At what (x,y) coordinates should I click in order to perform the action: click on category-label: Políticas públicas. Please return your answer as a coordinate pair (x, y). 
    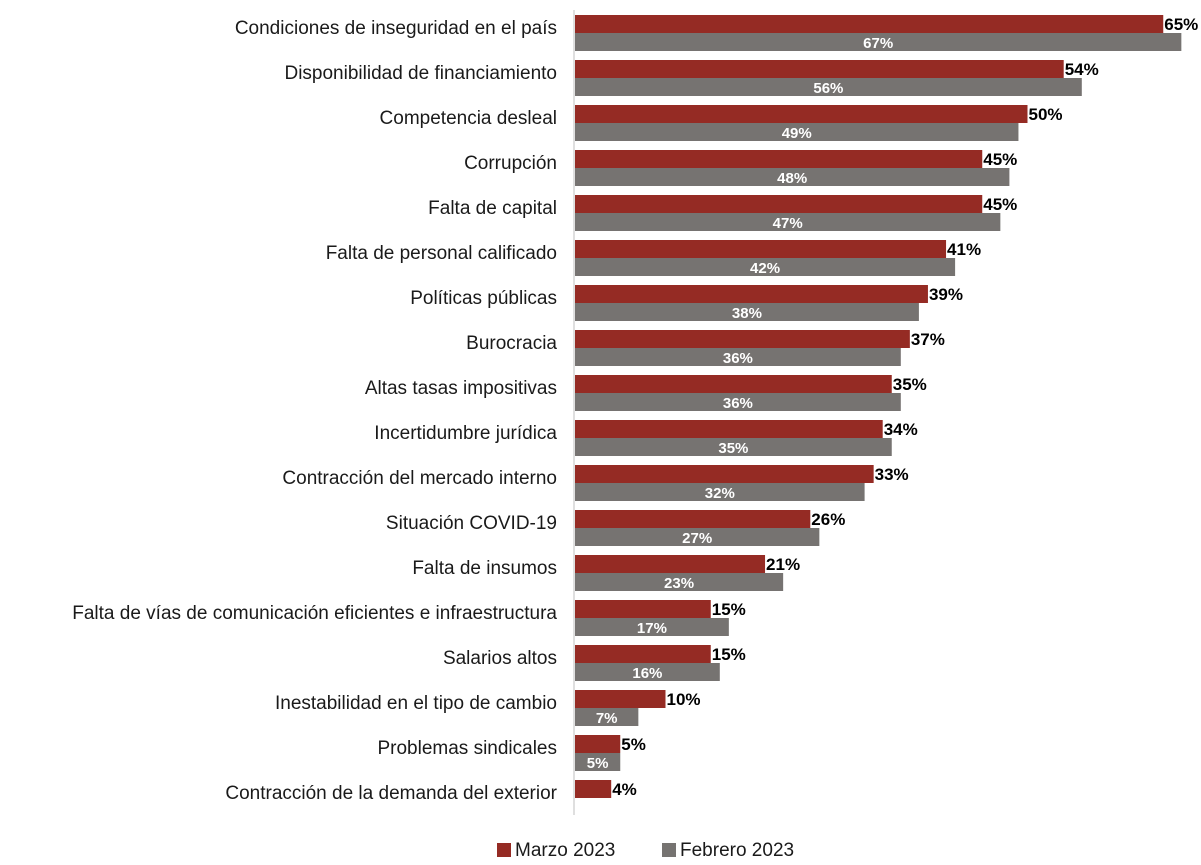
    Looking at the image, I should click on (483, 298).